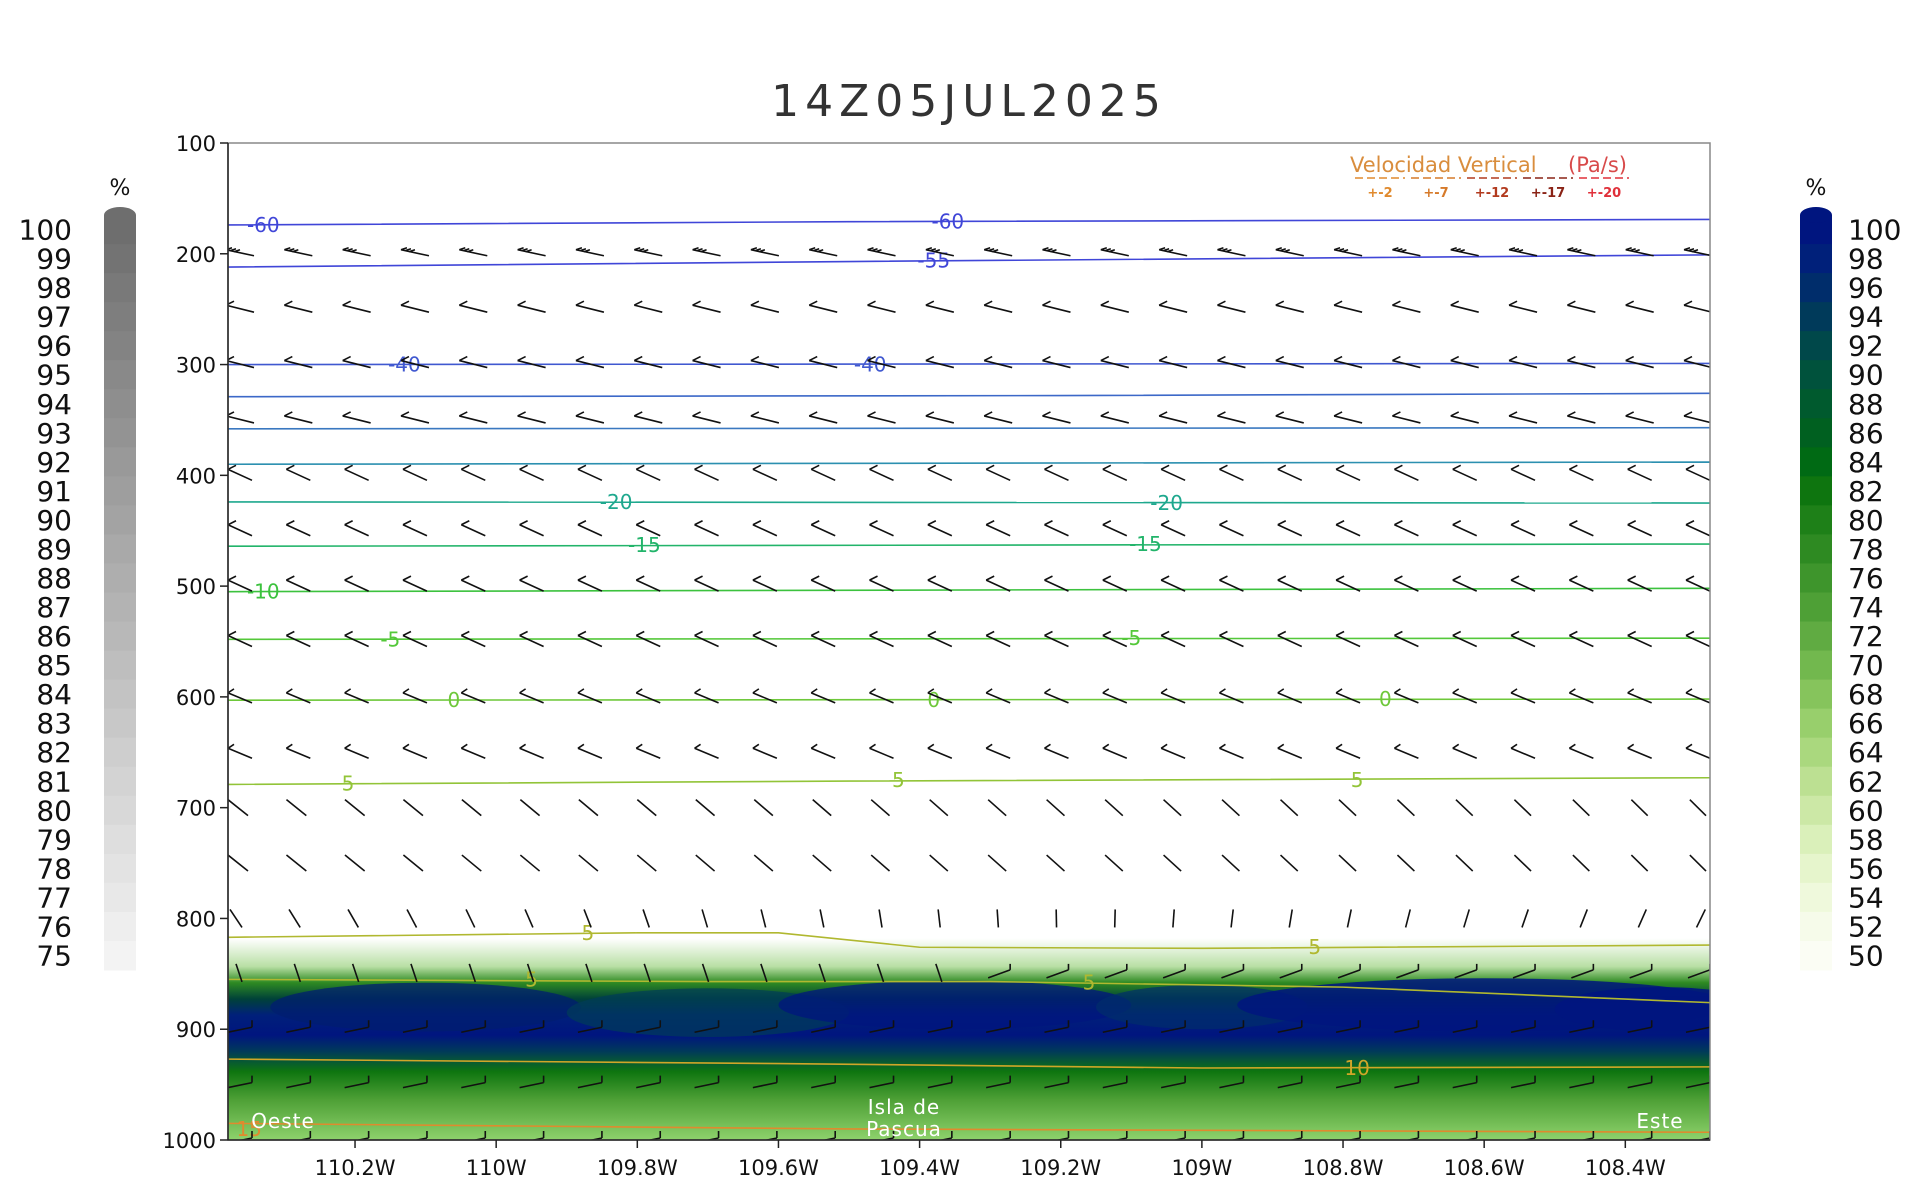 The width and height of the screenshot is (1920, 1204). Describe the element at coordinates (54, 578) in the screenshot. I see `left-scale-label: 88` at that location.